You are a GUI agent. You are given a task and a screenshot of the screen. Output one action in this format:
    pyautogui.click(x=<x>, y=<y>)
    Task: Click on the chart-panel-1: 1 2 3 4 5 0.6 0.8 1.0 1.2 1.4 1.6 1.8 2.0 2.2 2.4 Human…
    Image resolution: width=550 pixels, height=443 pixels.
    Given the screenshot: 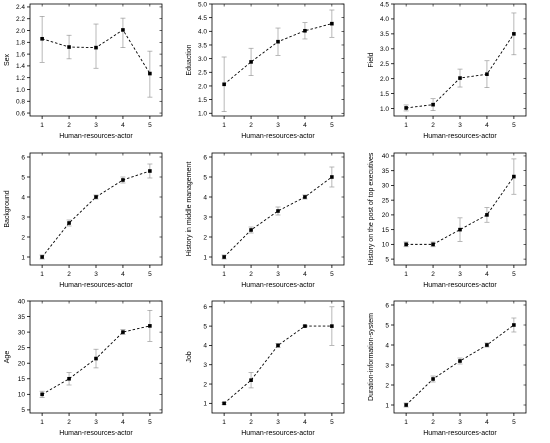 What is the action you would take?
    pyautogui.click(x=83, y=71)
    